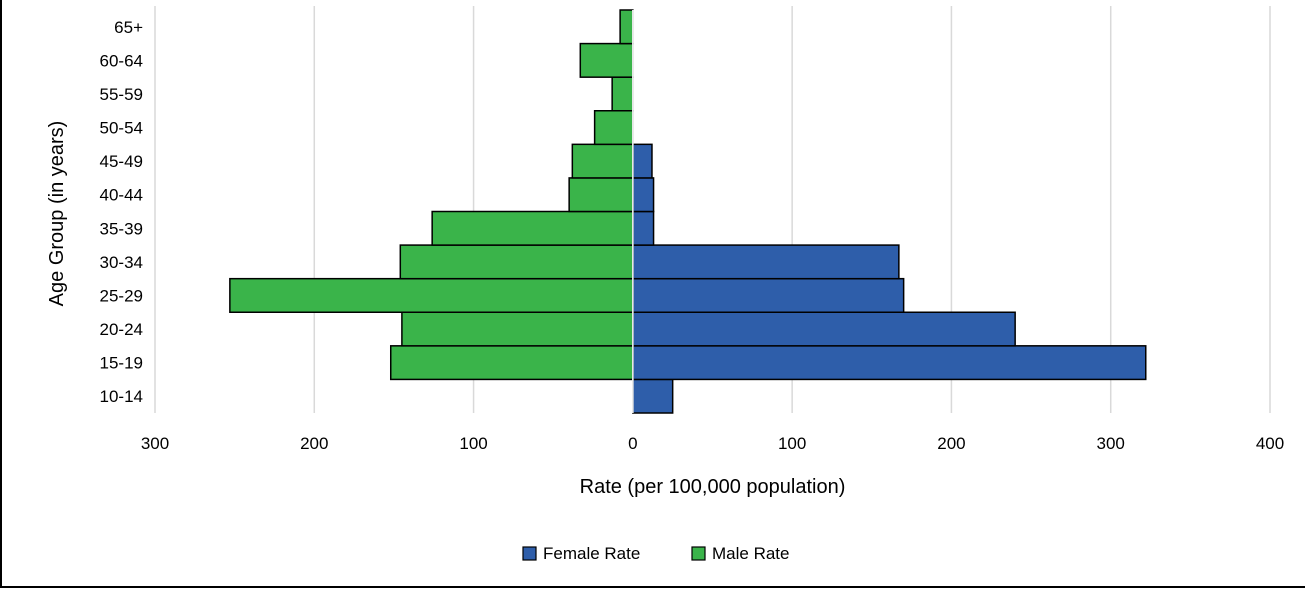  Describe the element at coordinates (713, 487) in the screenshot. I see `x-axis-title: Rate (per 100,000 population)` at that location.